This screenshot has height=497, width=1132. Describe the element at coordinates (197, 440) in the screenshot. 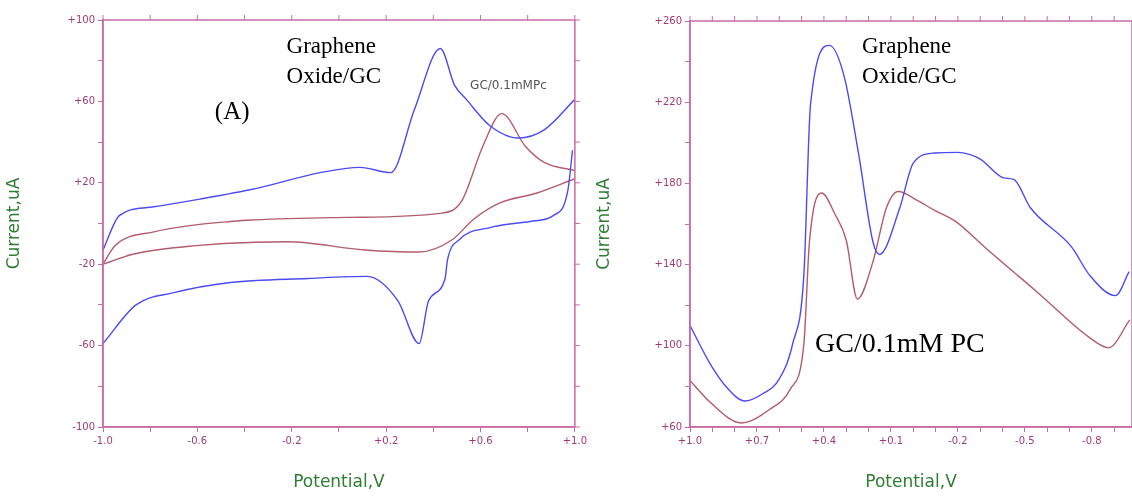

I see `x-tick-label: -0.6` at that location.